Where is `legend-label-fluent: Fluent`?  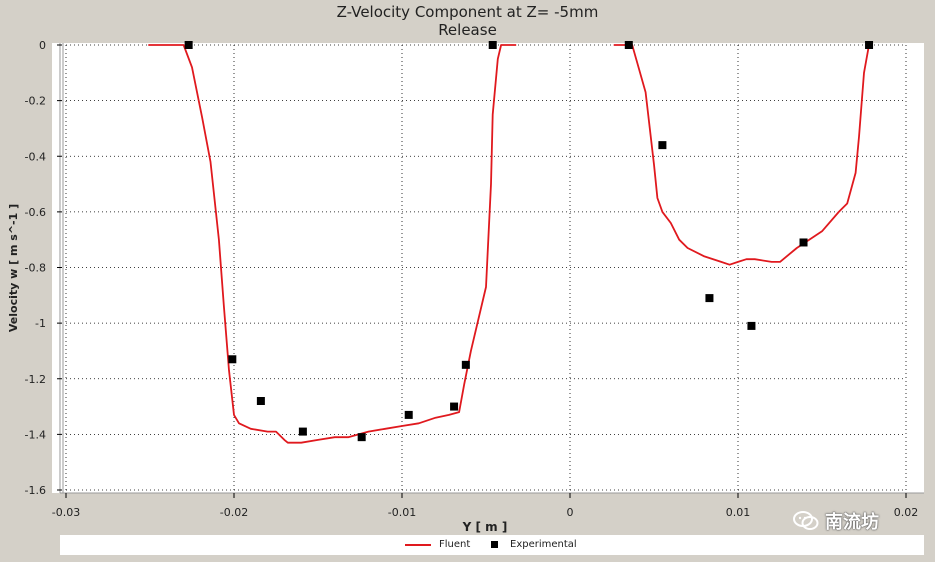
legend-label-fluent: Fluent is located at coordinates (455, 544).